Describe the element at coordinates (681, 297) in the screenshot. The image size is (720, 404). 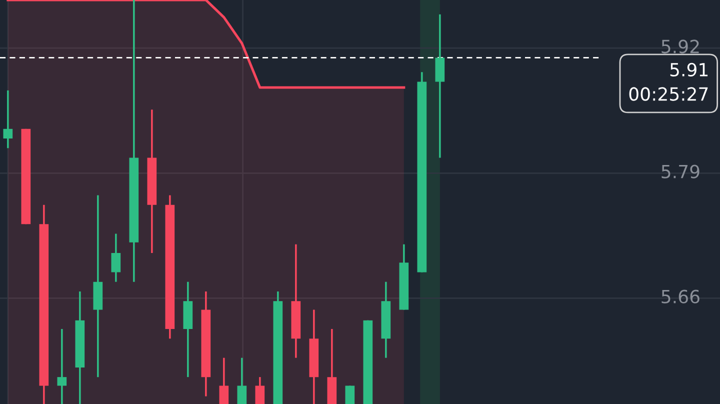
I see `y-tick-label: 5.66` at that location.